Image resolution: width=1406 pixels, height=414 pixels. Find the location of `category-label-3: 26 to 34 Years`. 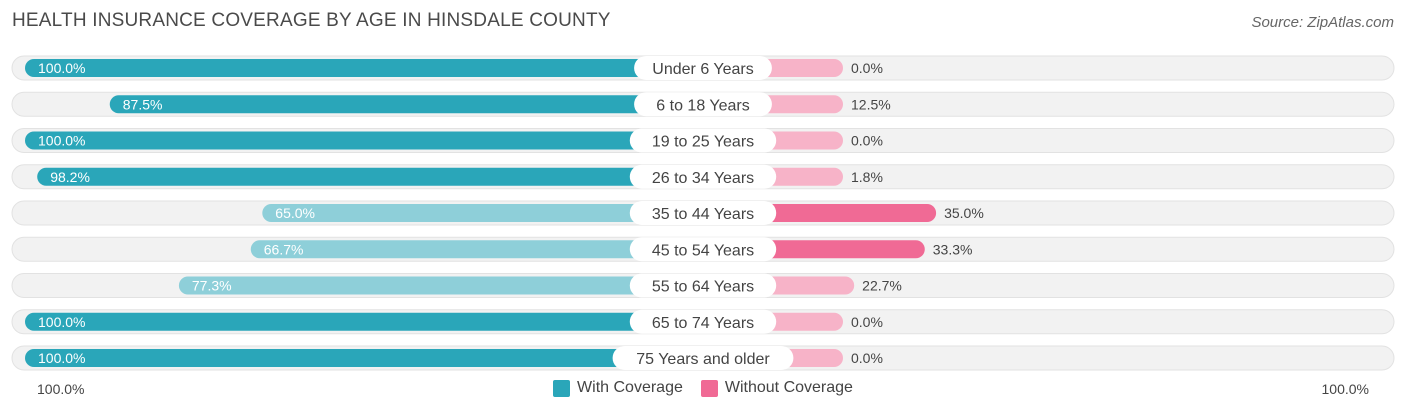

category-label-3: 26 to 34 Years is located at coordinates (703, 178).